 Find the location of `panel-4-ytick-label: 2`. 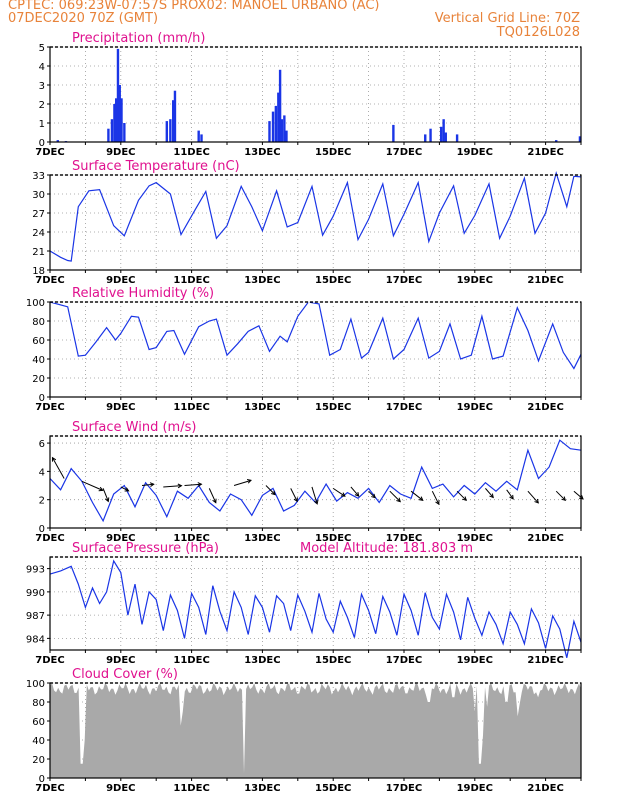

panel-4-ytick-label: 2 is located at coordinates (42, 501).